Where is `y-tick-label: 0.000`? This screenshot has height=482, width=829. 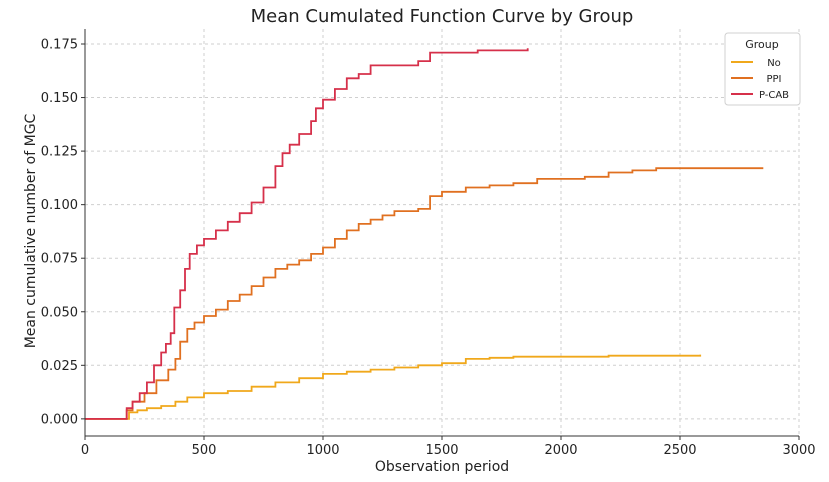 y-tick-label: 0.000 is located at coordinates (59, 419).